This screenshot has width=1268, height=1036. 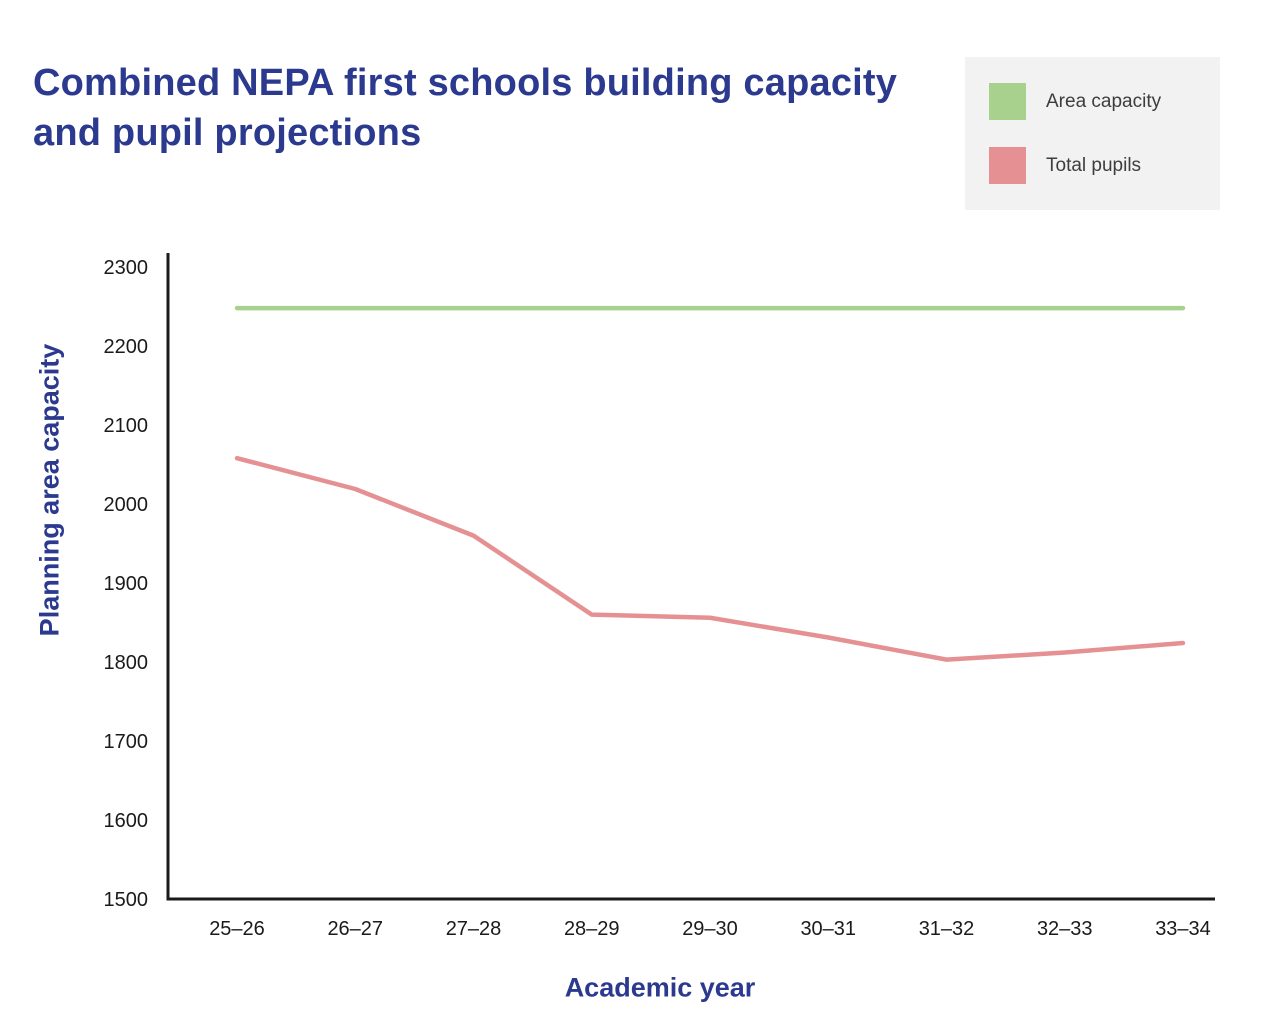 What do you see at coordinates (710, 929) in the screenshot?
I see `x-tick-label: 29–30` at bounding box center [710, 929].